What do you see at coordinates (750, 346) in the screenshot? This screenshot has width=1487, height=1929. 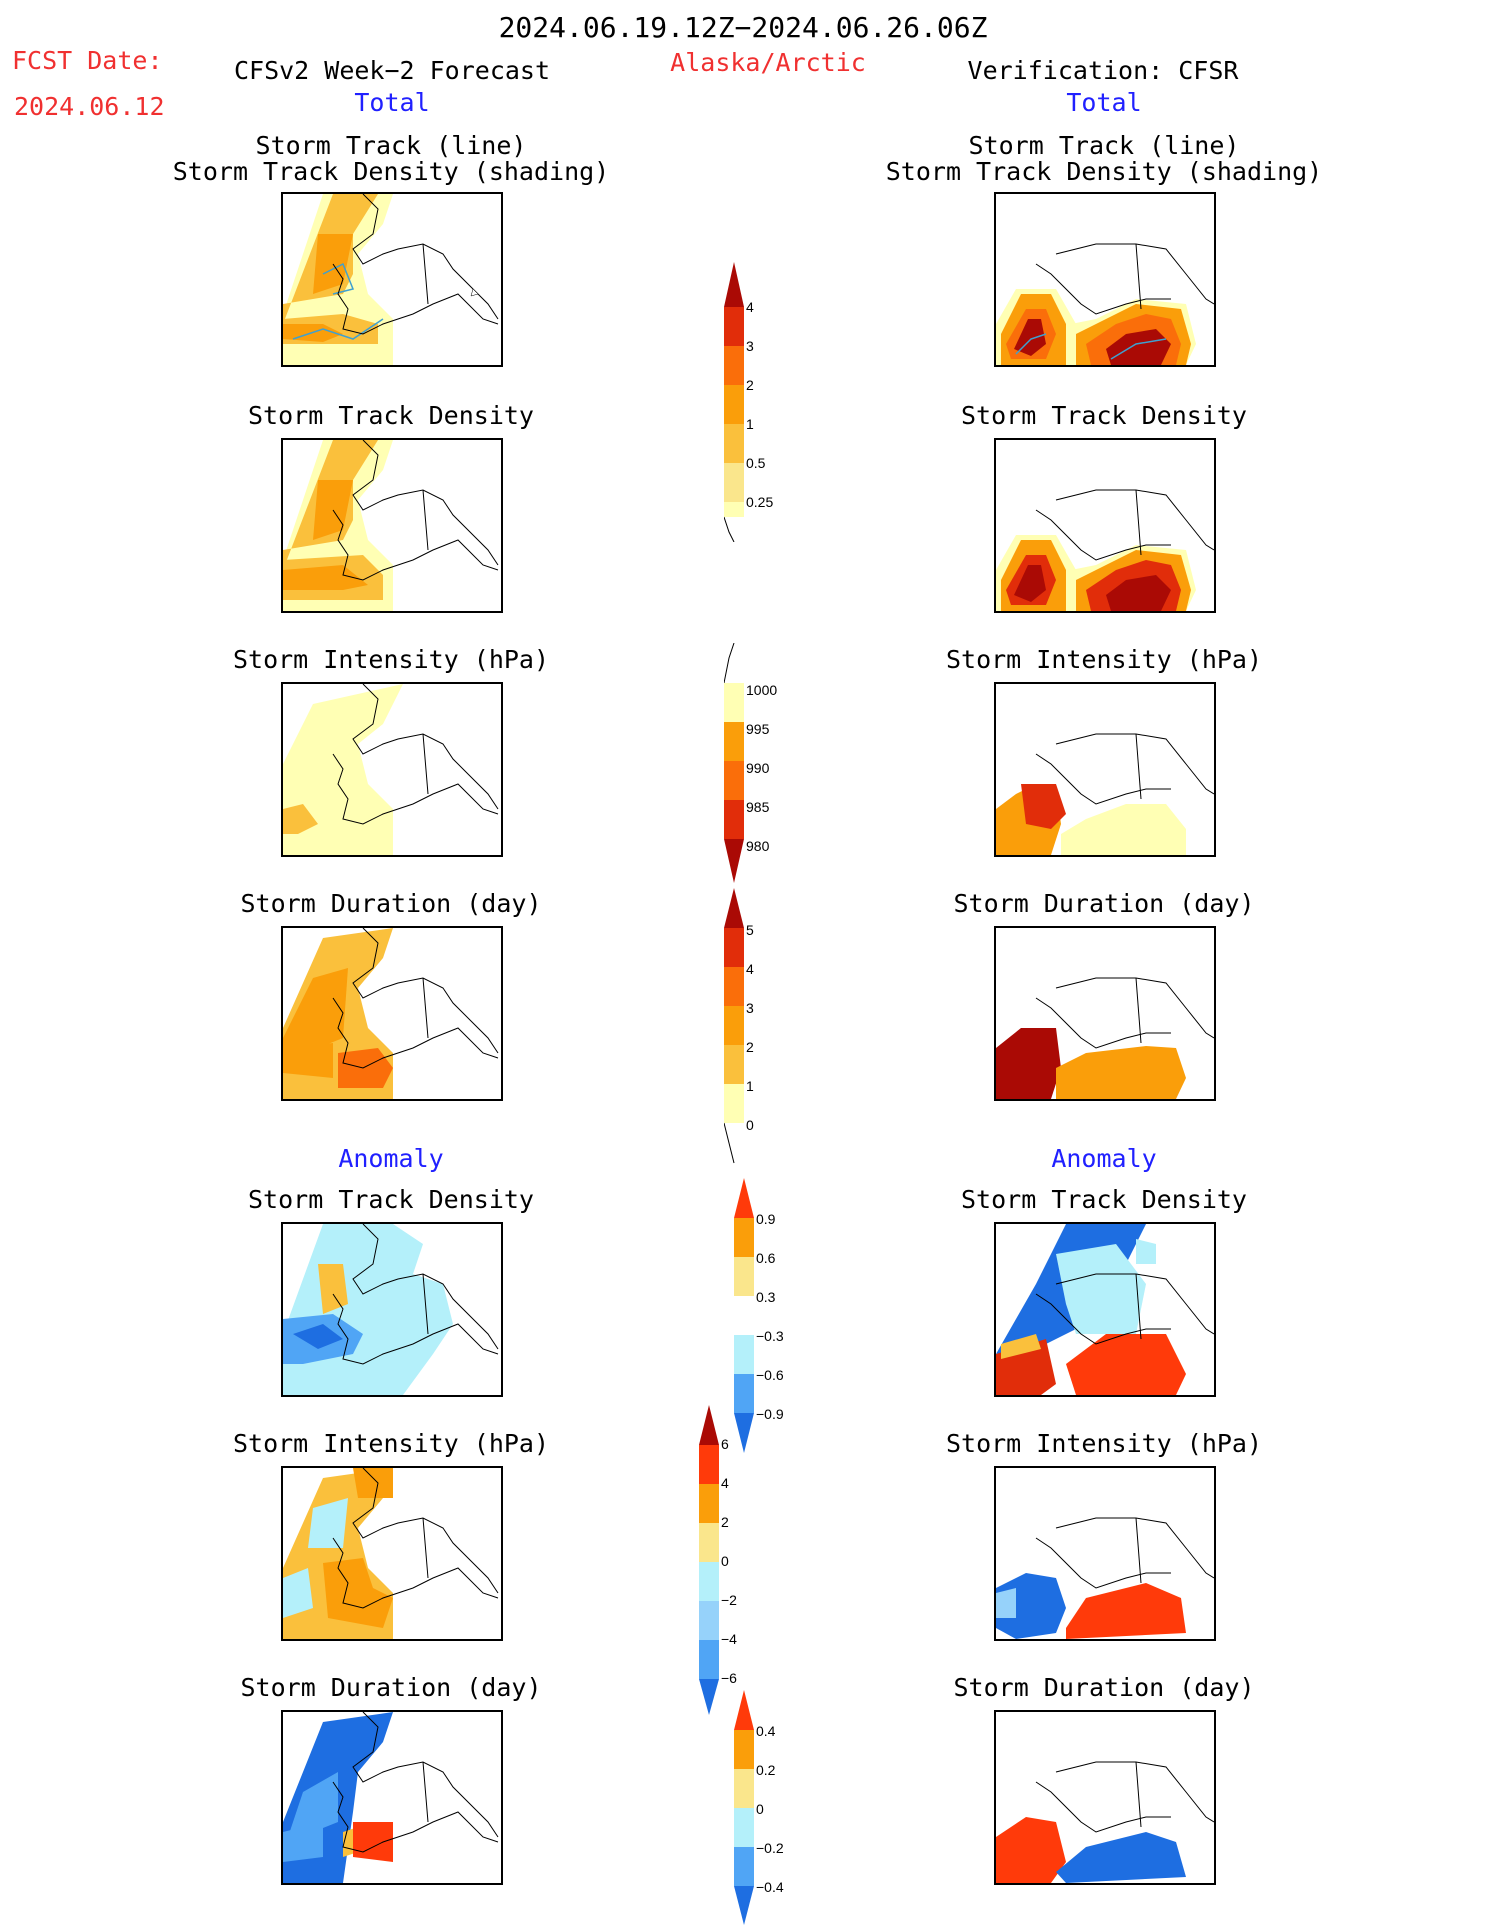 I see `cb1-l1: 3` at bounding box center [750, 346].